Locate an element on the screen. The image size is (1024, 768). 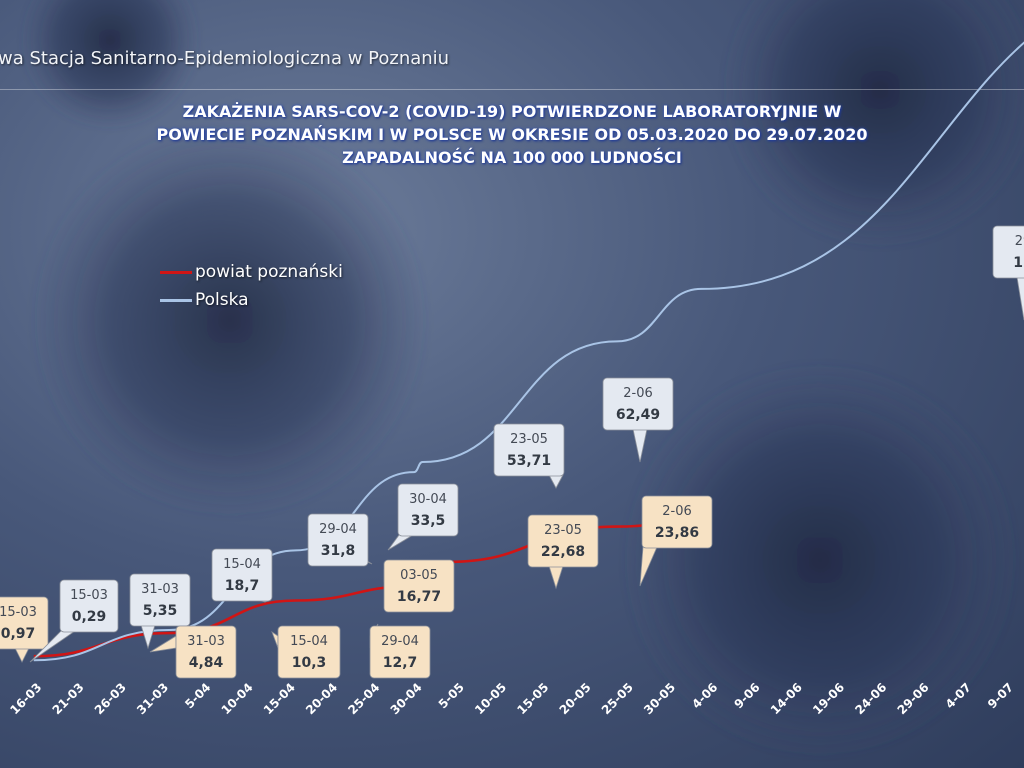
callout-powiat-11: 23-05 22,68 is located at coordinates (563, 552).